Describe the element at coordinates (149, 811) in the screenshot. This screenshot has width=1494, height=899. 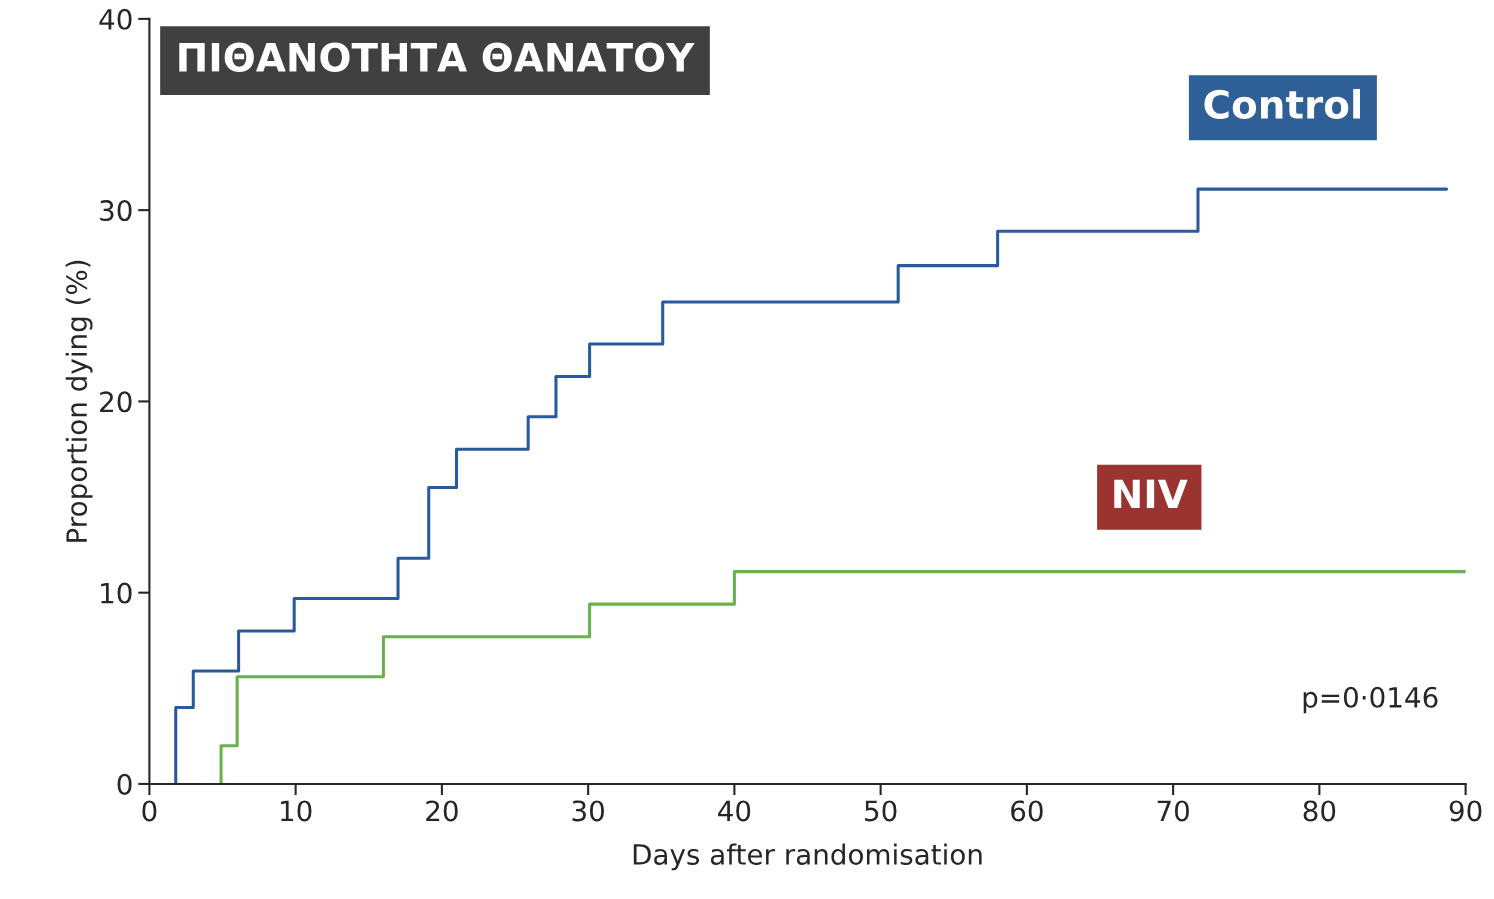
I see `x-tick-label: 0` at that location.